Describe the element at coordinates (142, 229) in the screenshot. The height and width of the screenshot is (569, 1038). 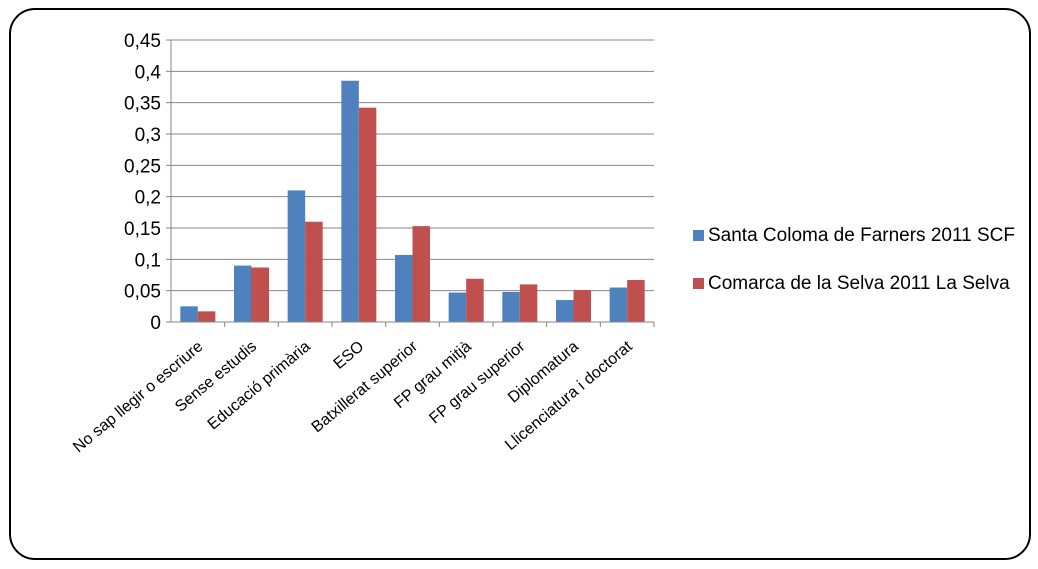
I see `y-tick-label: 0,15` at that location.